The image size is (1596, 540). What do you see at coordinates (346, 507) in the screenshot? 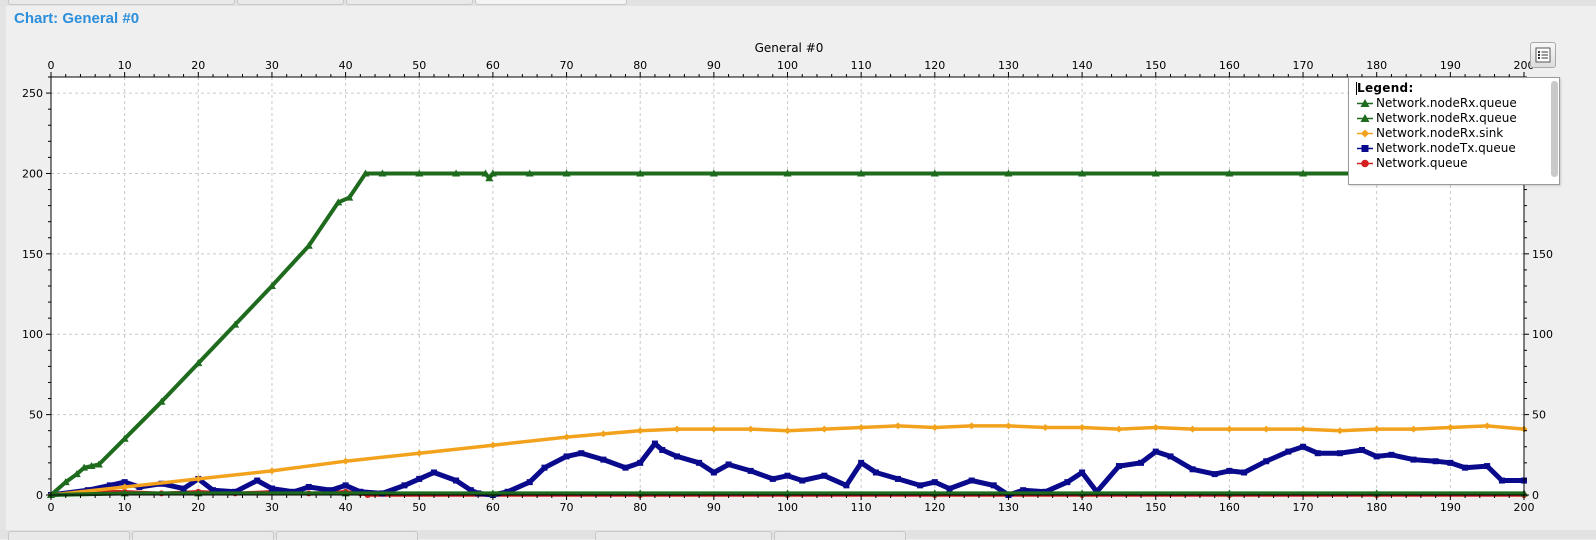
I see `x-tick-label-bottom: 40` at bounding box center [346, 507].